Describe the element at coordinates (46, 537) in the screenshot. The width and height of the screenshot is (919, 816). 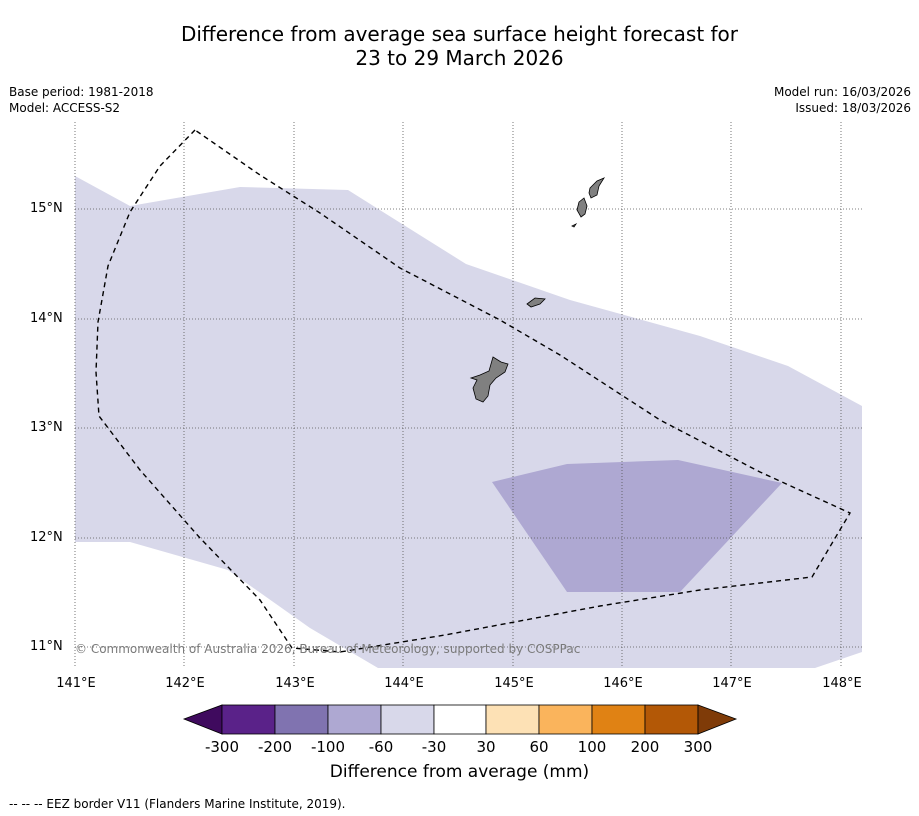
I see `lat-label: 12°N` at that location.